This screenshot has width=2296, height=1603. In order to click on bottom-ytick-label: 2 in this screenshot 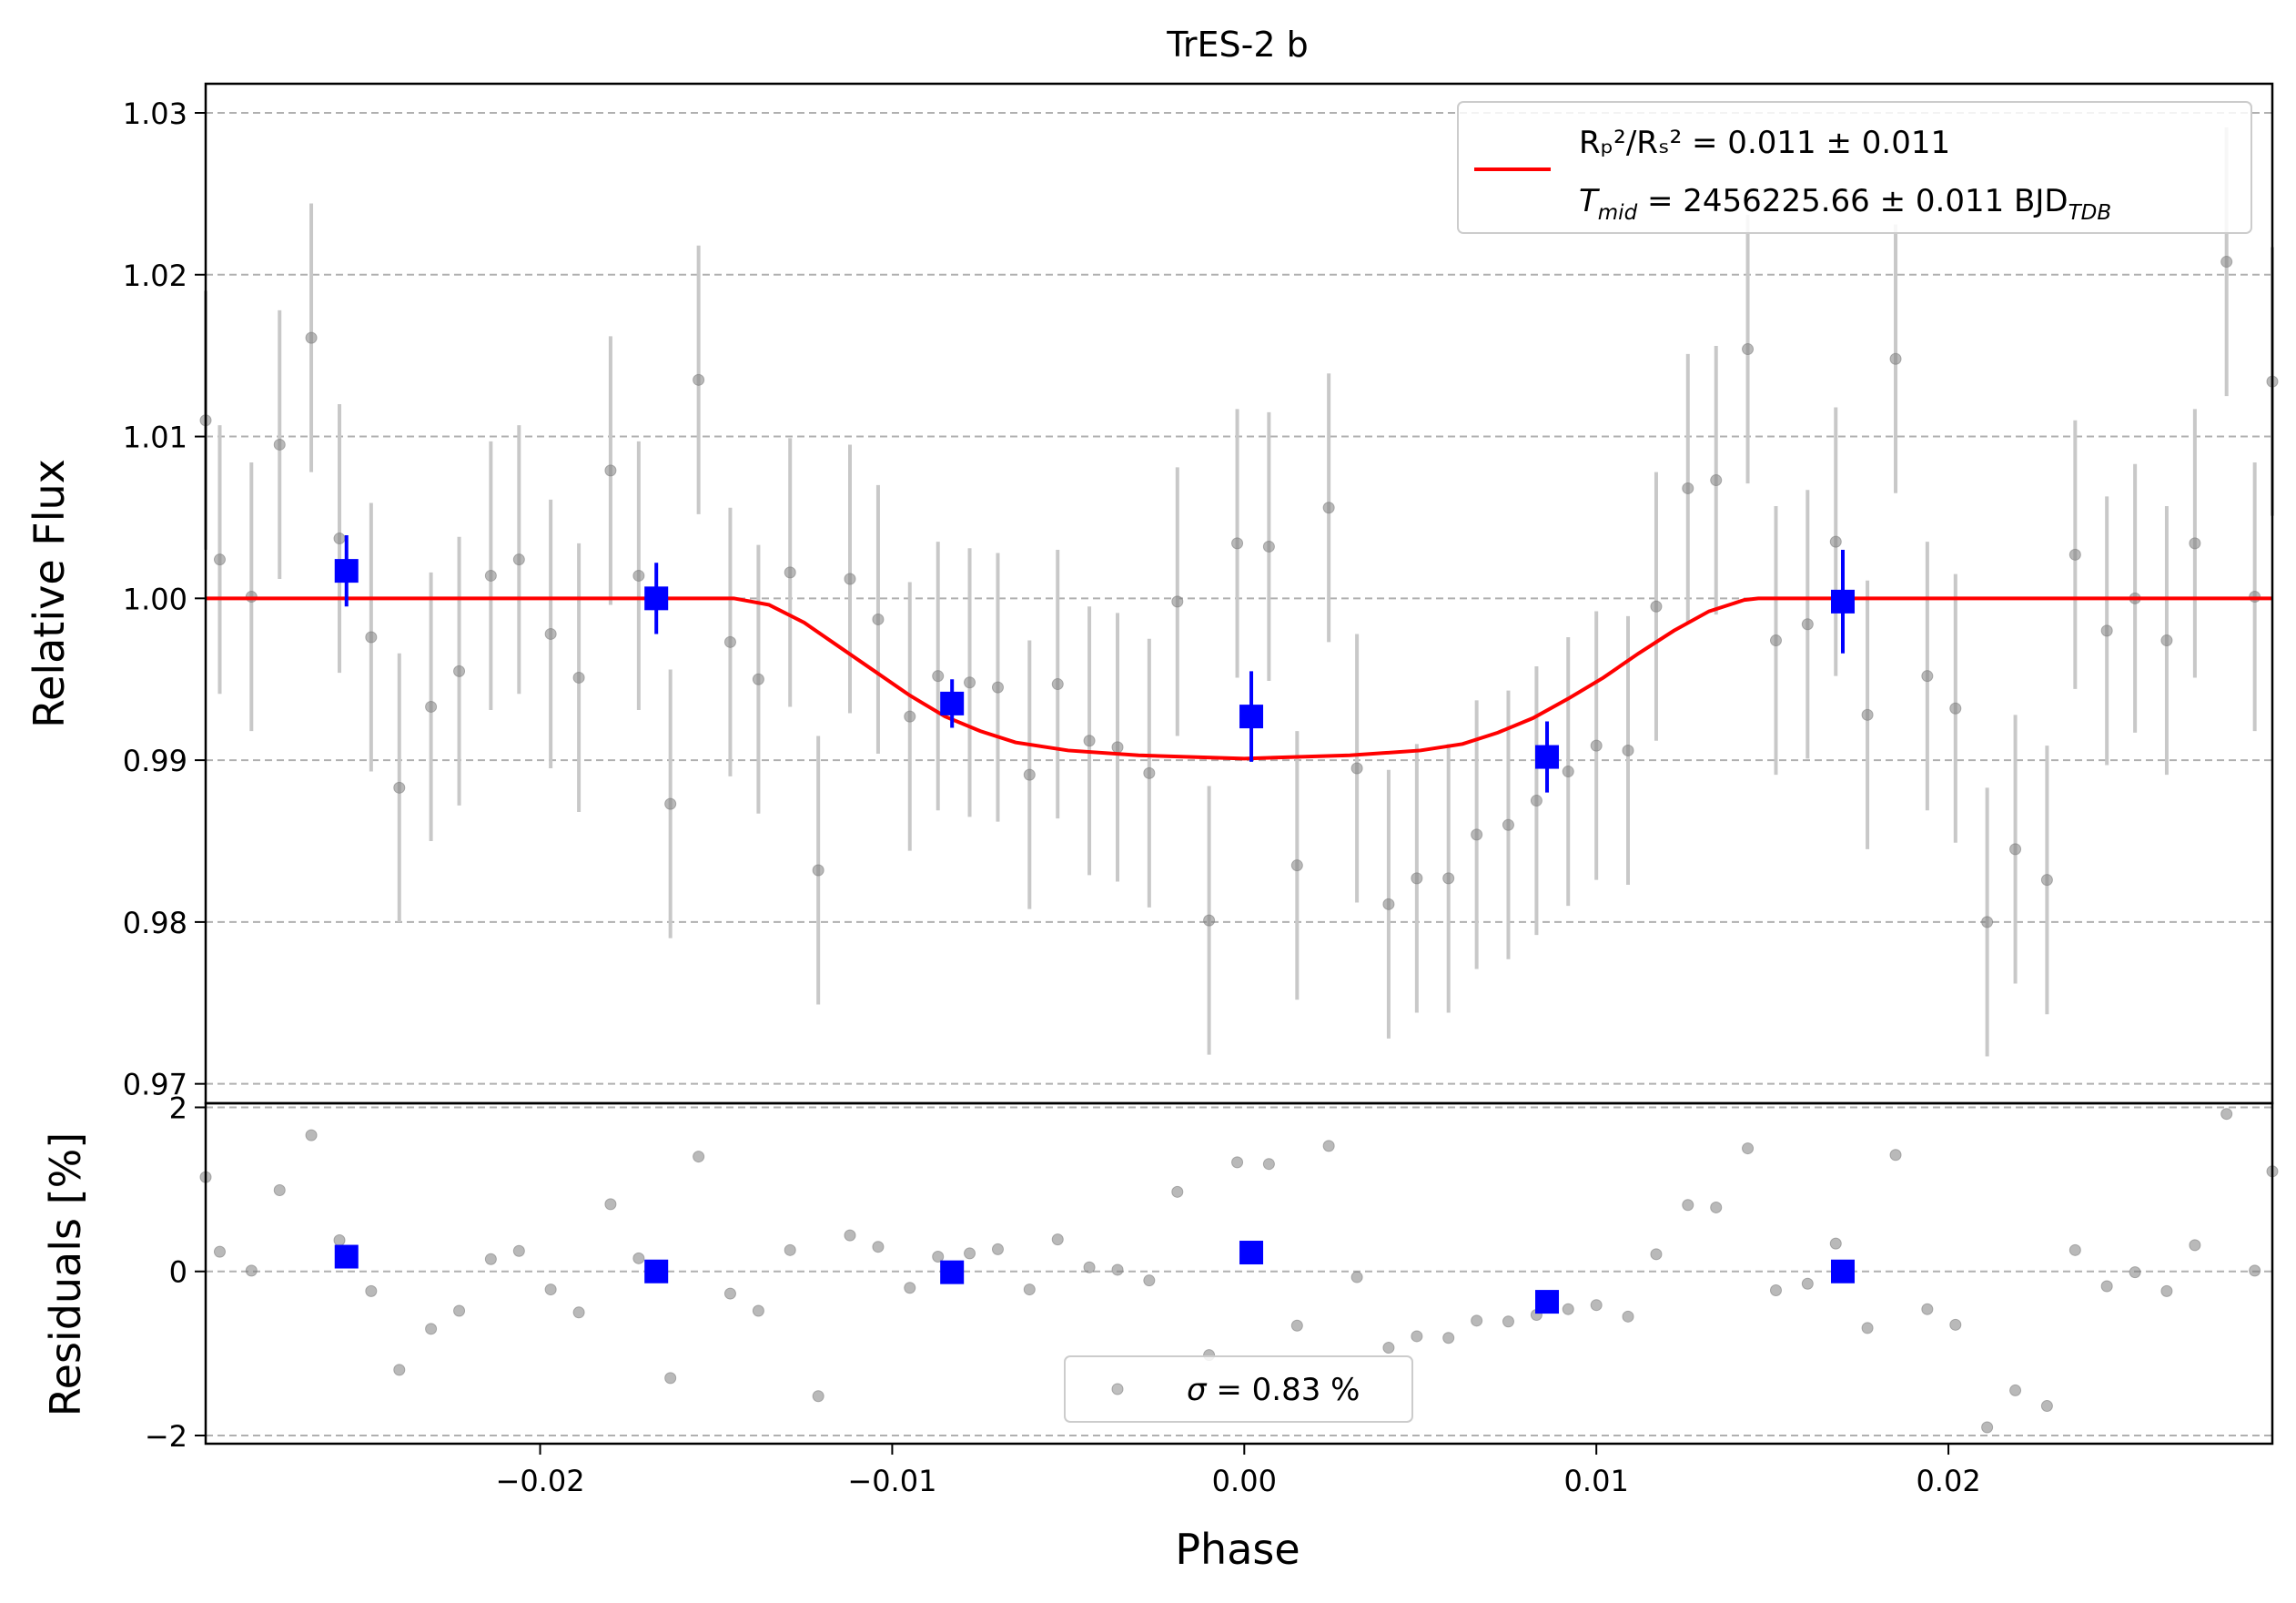, I will do `click(178, 1108)`.